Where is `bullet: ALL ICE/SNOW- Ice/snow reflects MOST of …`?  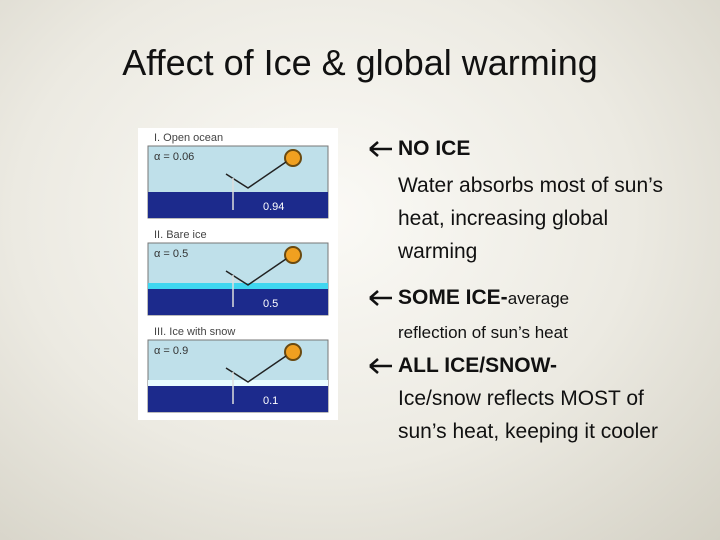
bullet: ALL ICE/SNOW- Ice/snow reflects MOST of … is located at coordinates (526, 398).